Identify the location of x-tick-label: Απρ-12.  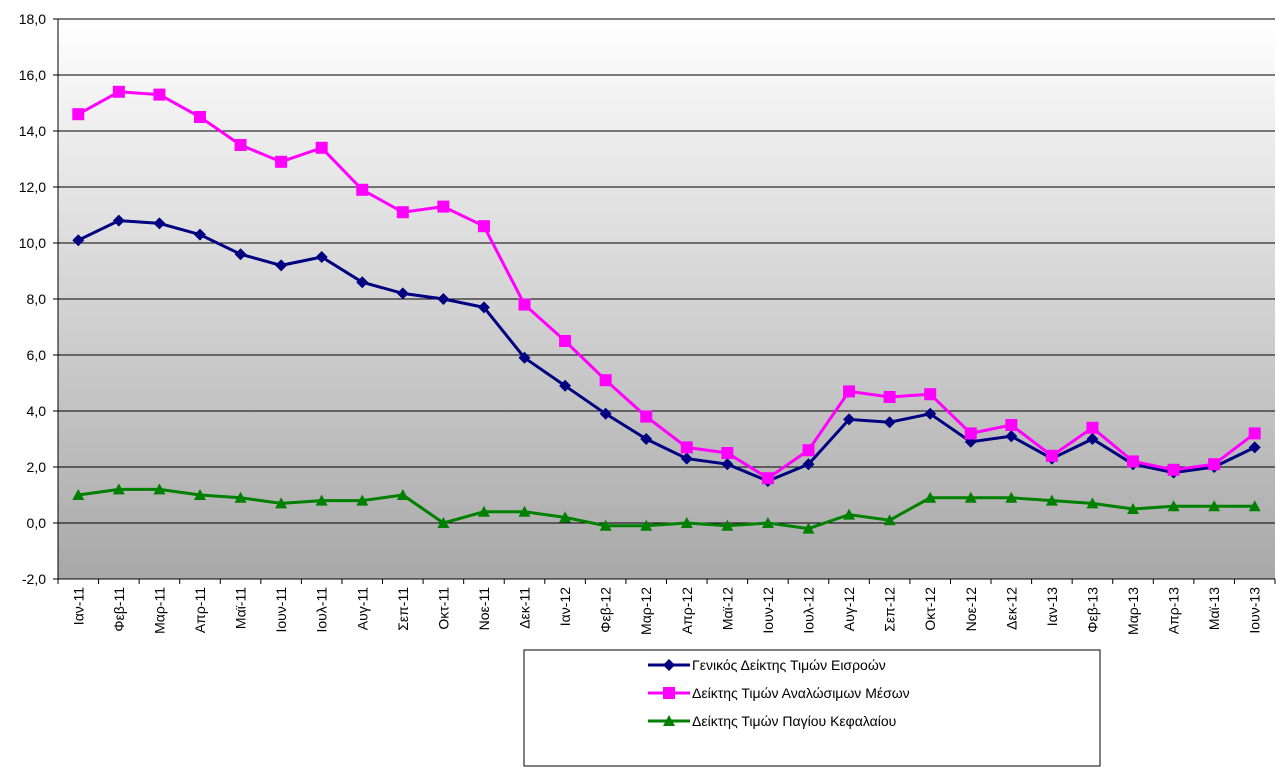
(687, 610).